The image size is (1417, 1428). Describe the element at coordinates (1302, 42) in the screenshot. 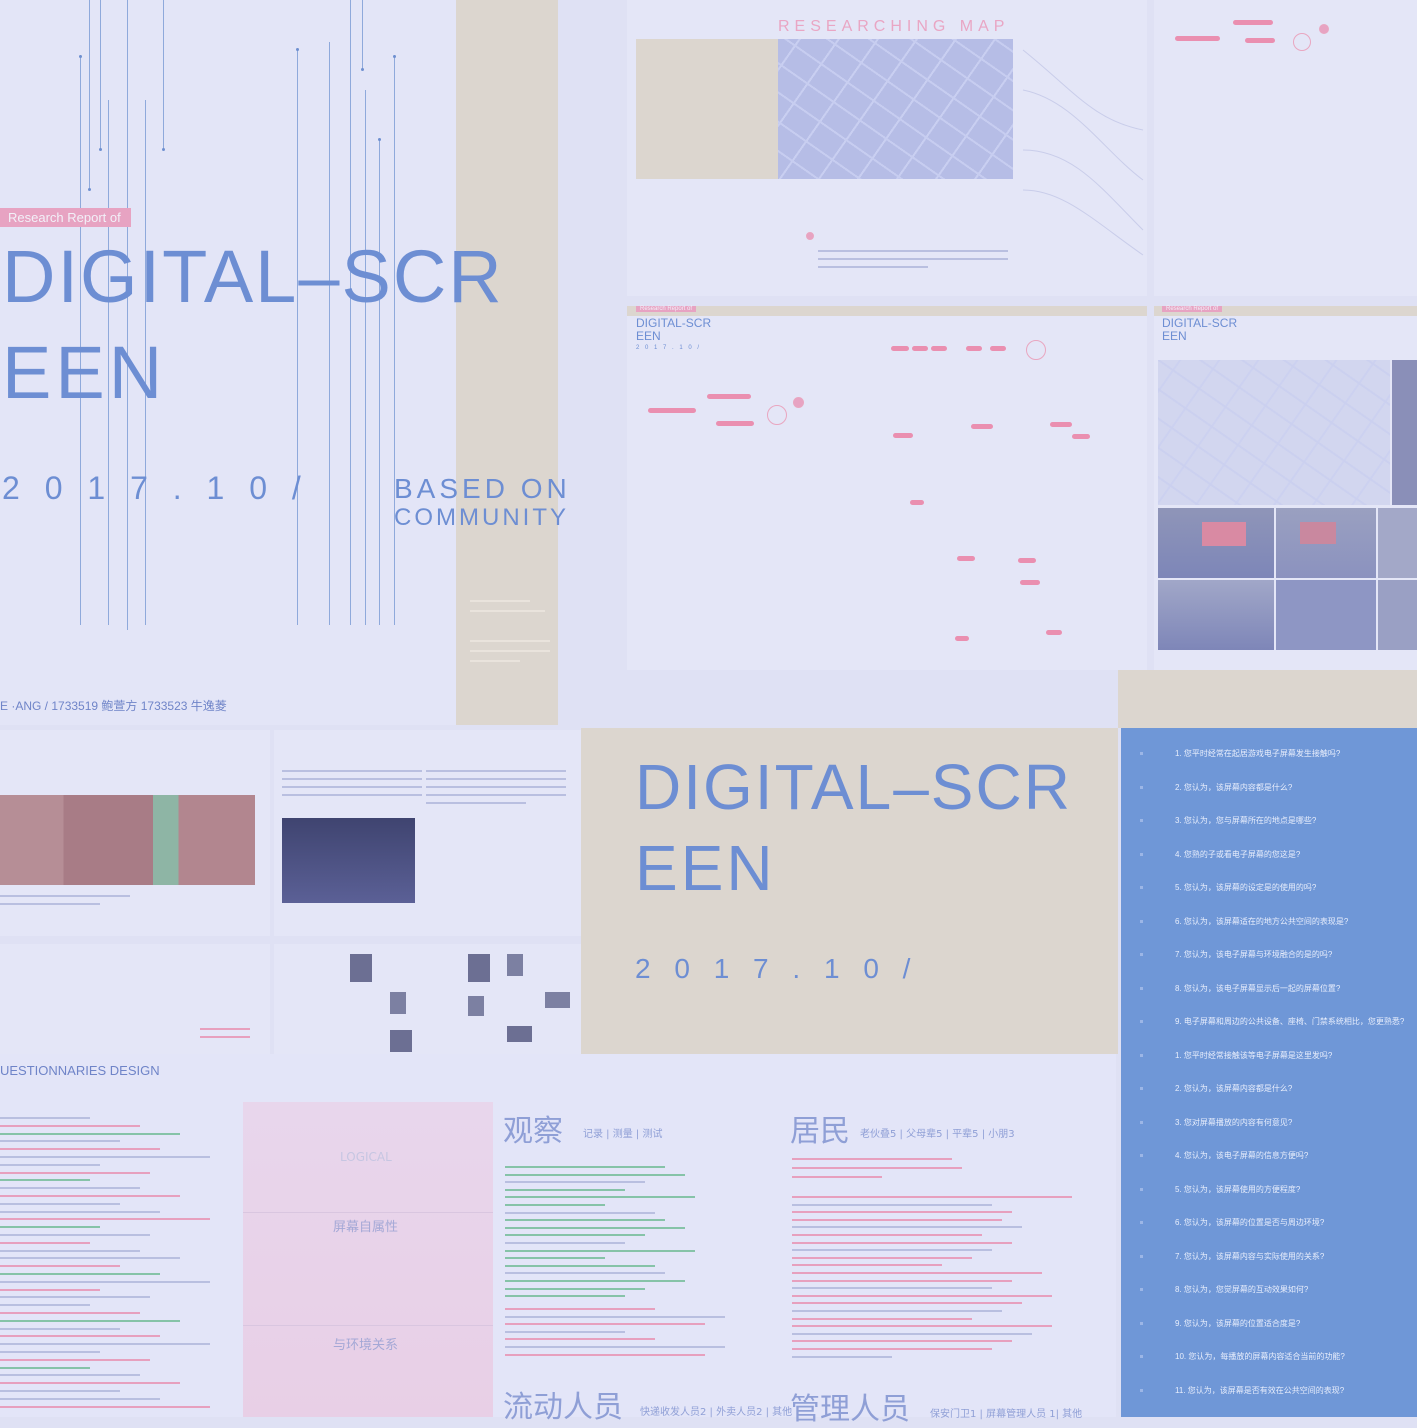

I see `flow-node` at that location.